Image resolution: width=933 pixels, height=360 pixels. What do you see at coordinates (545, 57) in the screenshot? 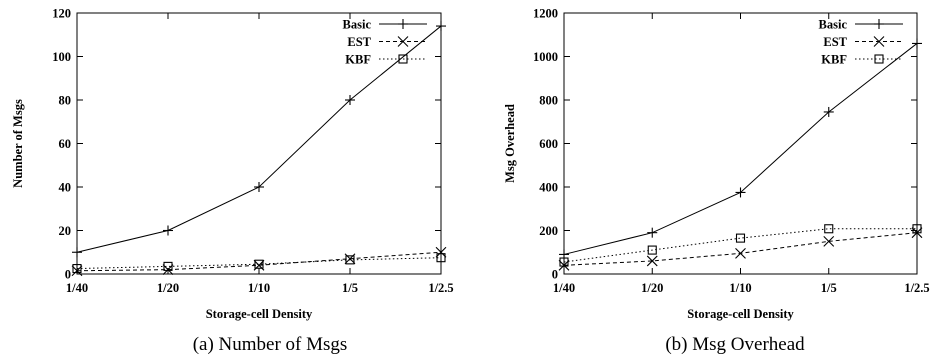
I see `y-tick-label: 1000` at bounding box center [545, 57].